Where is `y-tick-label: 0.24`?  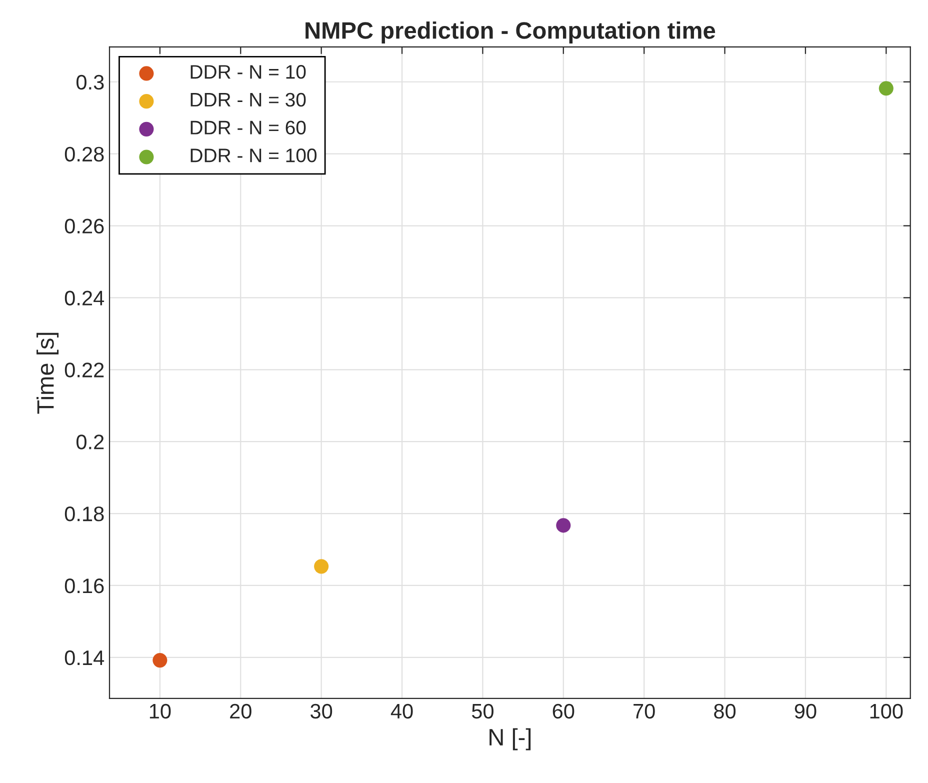
y-tick-label: 0.24 is located at coordinates (84, 298).